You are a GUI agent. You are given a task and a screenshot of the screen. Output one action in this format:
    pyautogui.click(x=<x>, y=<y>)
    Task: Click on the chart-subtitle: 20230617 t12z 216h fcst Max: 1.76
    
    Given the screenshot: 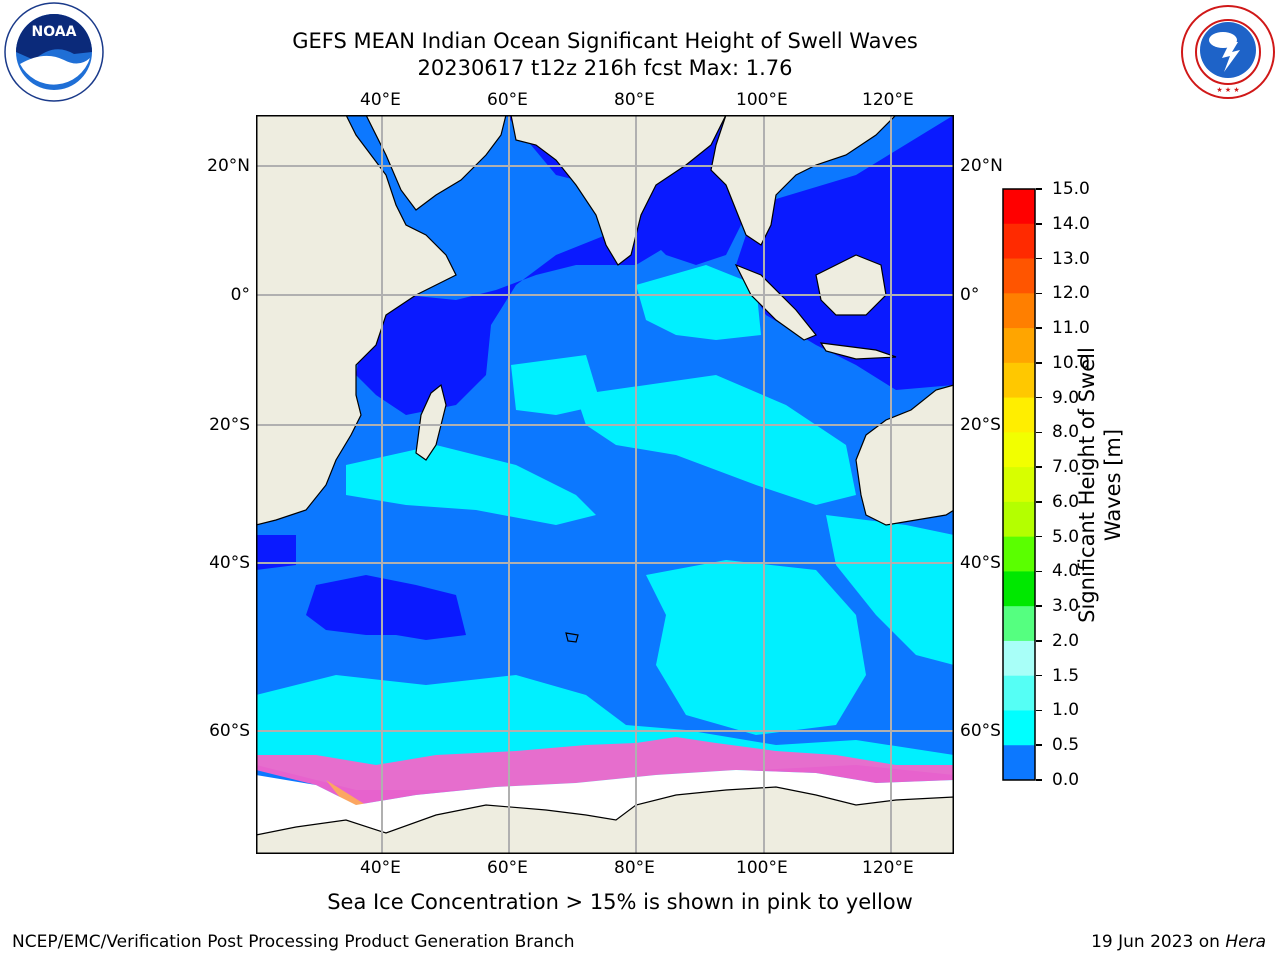 What is the action you would take?
    pyautogui.click(x=605, y=68)
    